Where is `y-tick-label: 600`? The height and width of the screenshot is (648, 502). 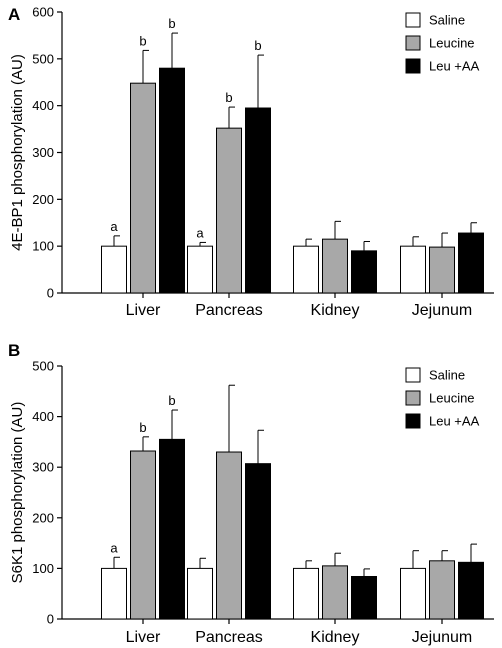 y-tick-label: 600 is located at coordinates (43, 12).